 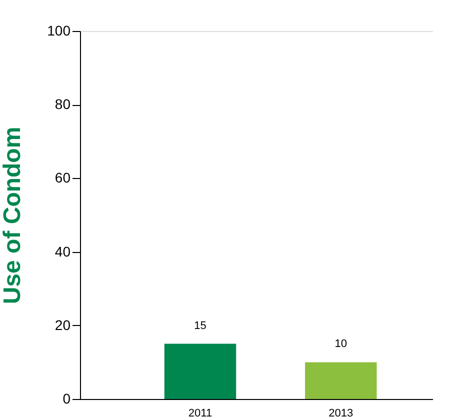 What do you see at coordinates (66, 398) in the screenshot?
I see `y-tick-label: 0` at bounding box center [66, 398].